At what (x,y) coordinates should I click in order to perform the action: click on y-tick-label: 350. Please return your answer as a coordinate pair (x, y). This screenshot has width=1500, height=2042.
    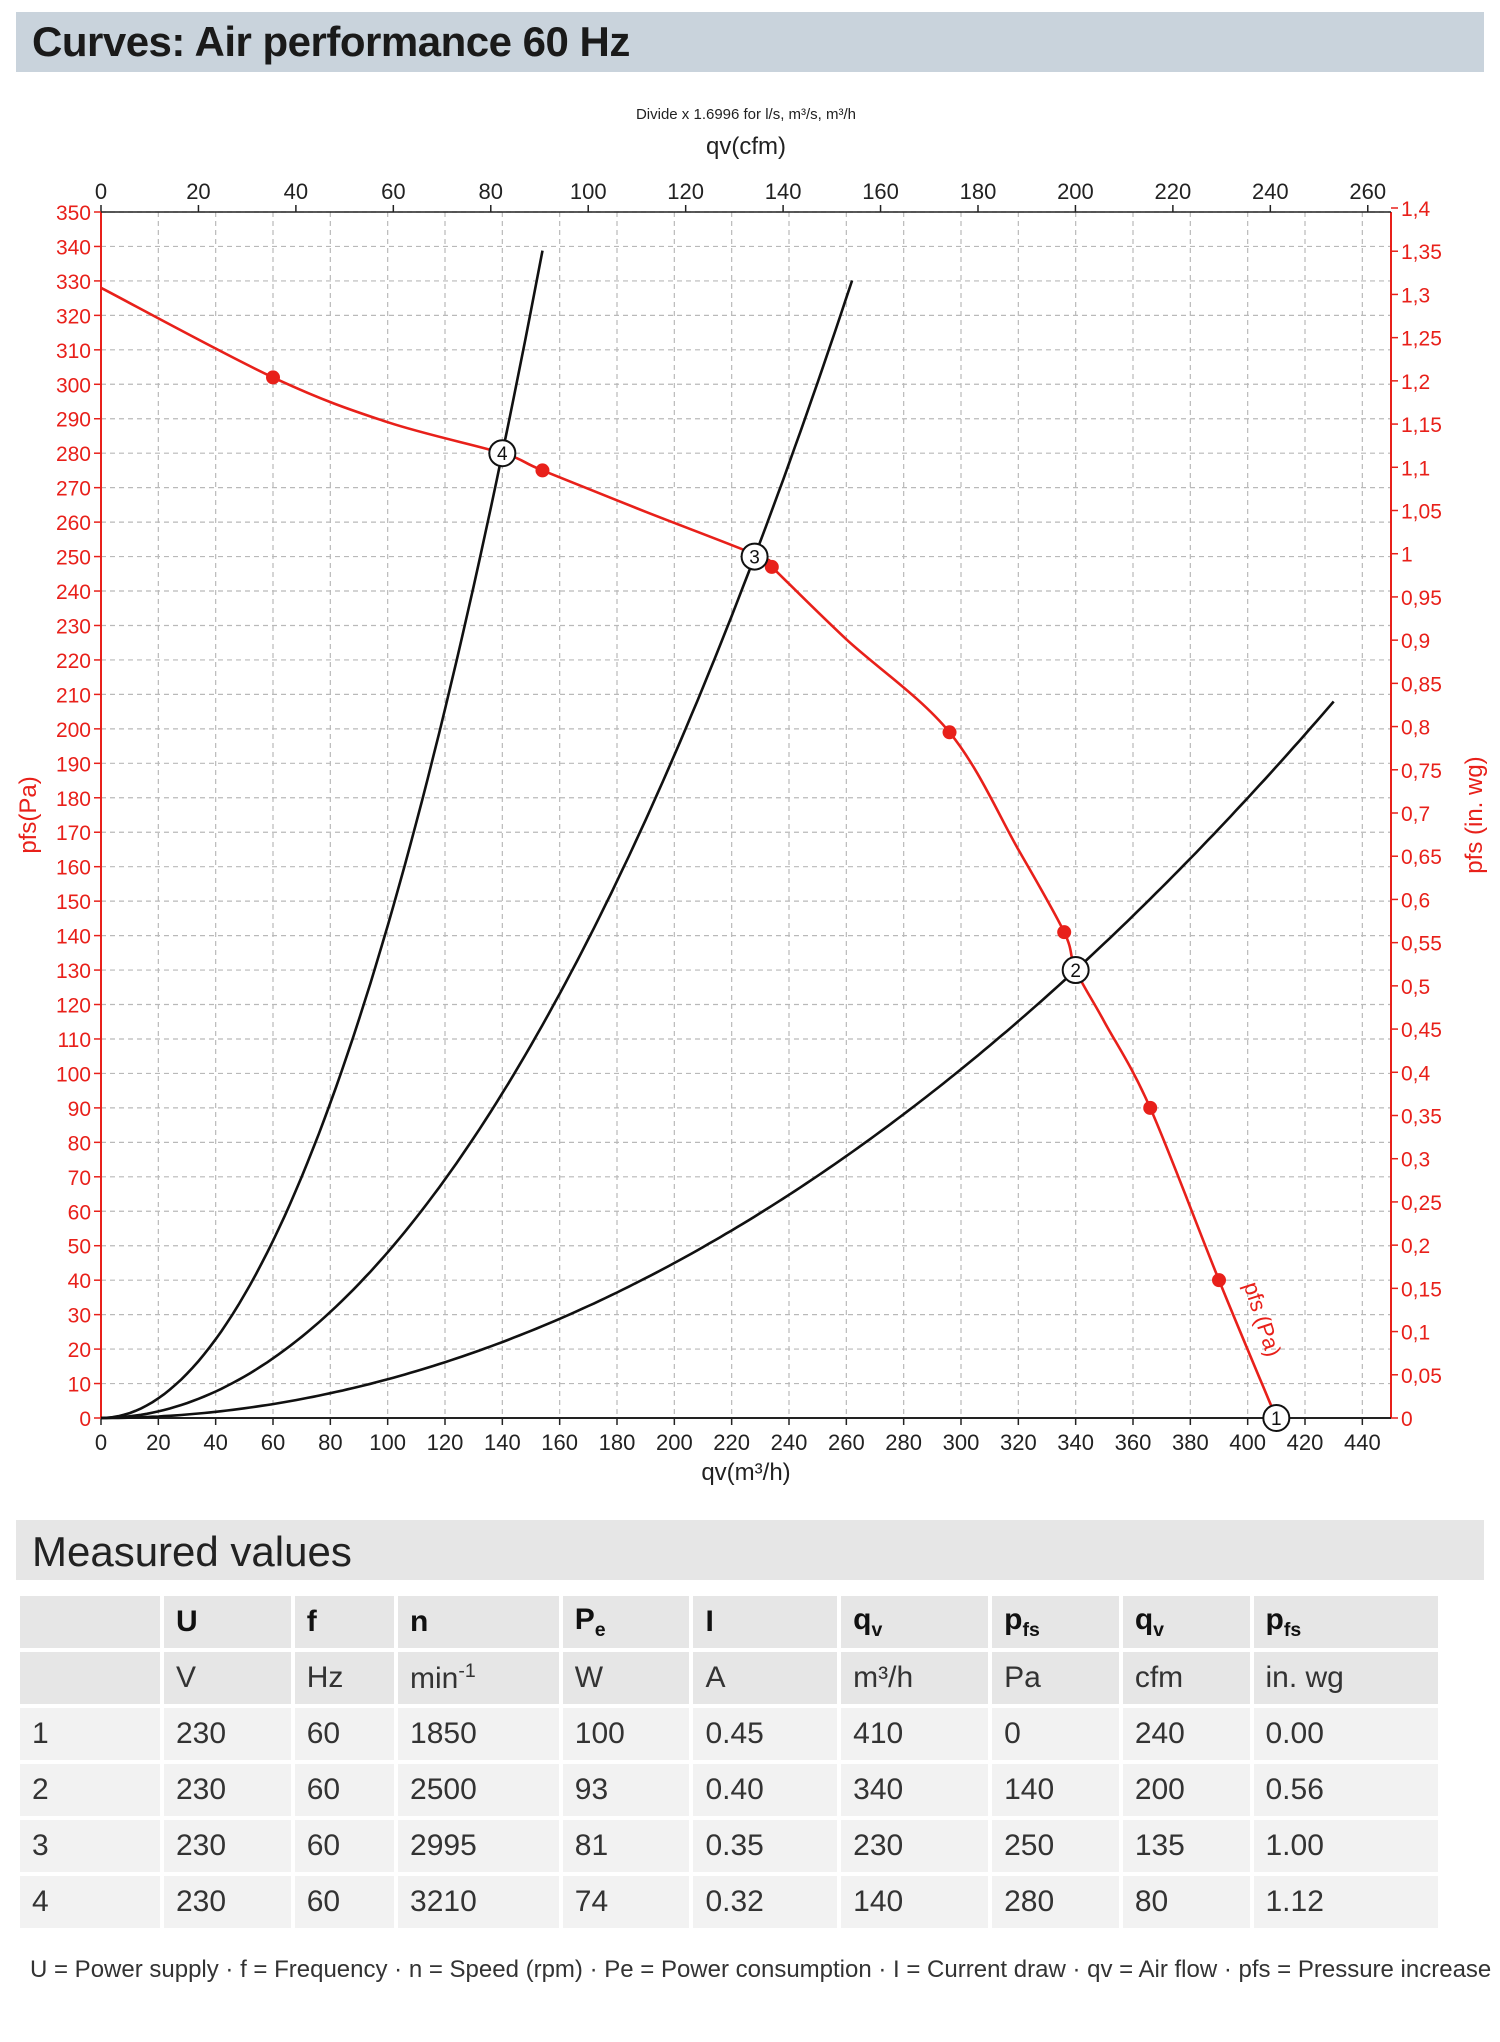
    Looking at the image, I should click on (73, 213).